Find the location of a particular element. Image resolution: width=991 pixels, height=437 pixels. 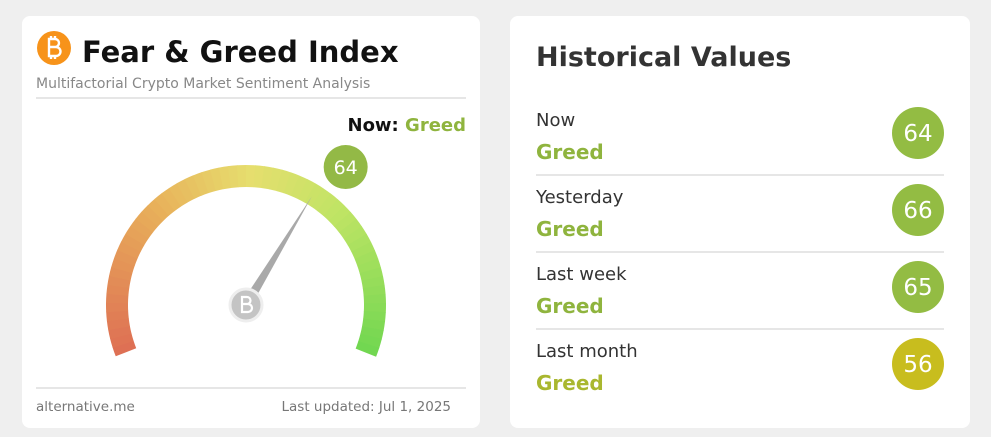

now-status: Greed is located at coordinates (435, 125).